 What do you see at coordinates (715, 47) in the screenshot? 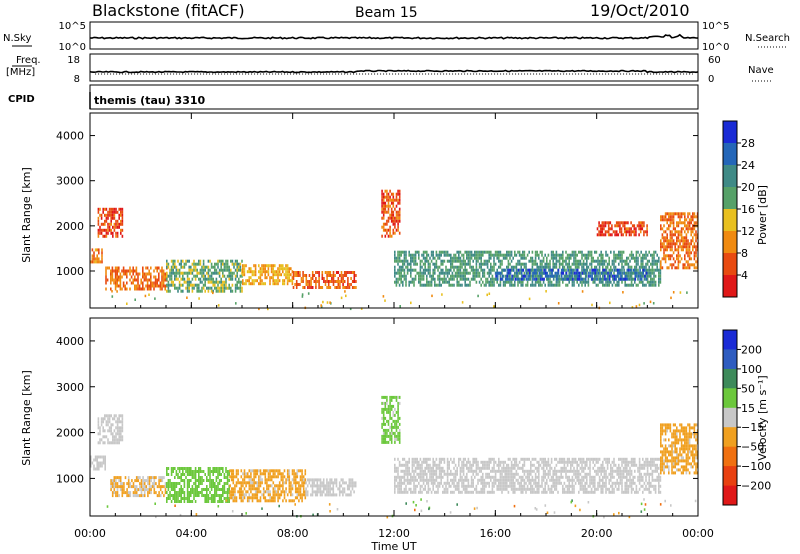
I see `nsearch-tick-bottom: 10^0` at bounding box center [715, 47].